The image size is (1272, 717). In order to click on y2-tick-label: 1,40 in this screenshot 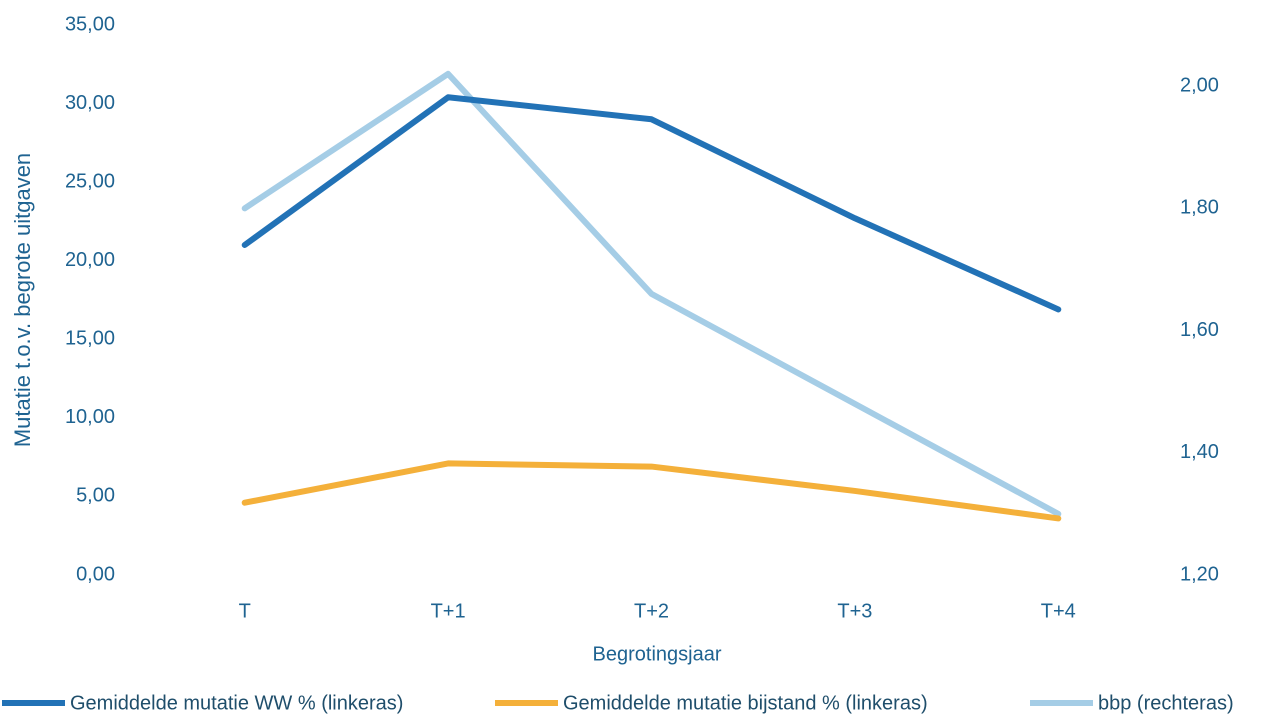, I will do `click(1199, 452)`.